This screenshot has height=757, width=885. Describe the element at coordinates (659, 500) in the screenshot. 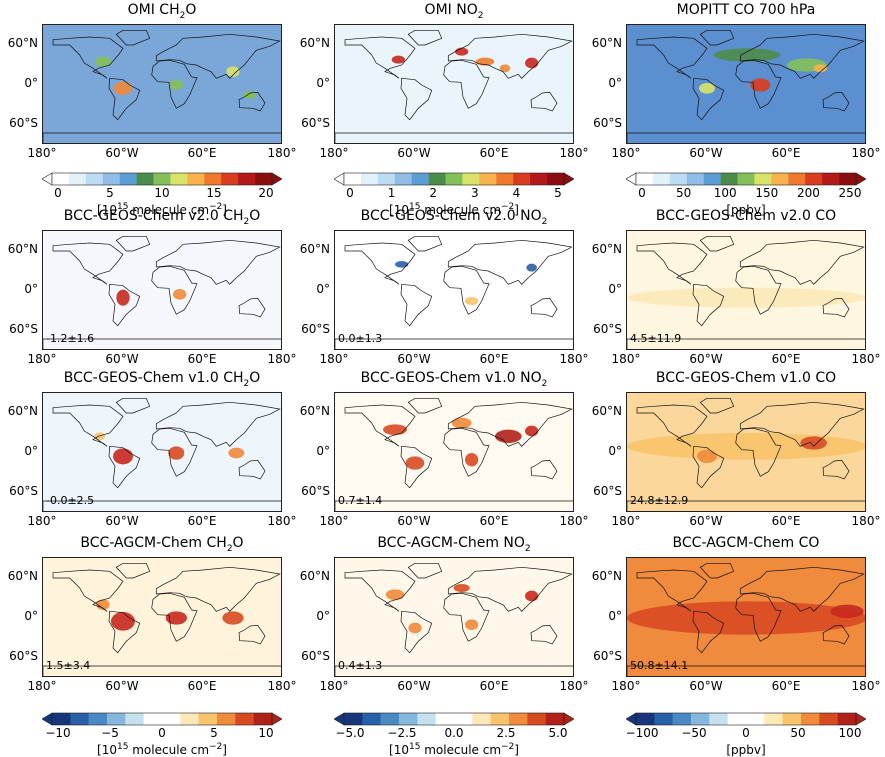

I see `bias-stat-label: 24.8±12.9` at that location.